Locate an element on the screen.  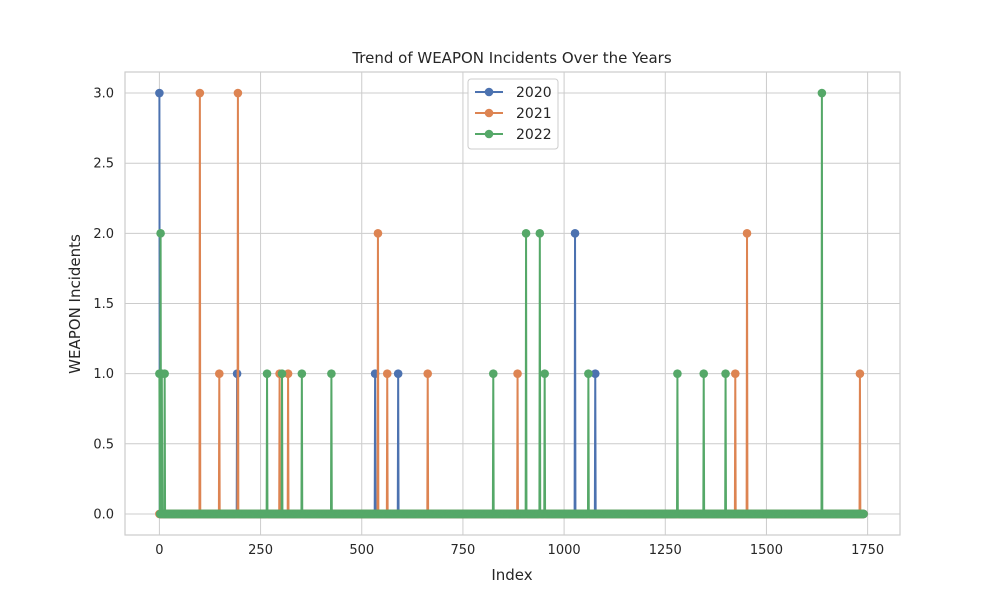
x-tick-label: 750 is located at coordinates (463, 550).